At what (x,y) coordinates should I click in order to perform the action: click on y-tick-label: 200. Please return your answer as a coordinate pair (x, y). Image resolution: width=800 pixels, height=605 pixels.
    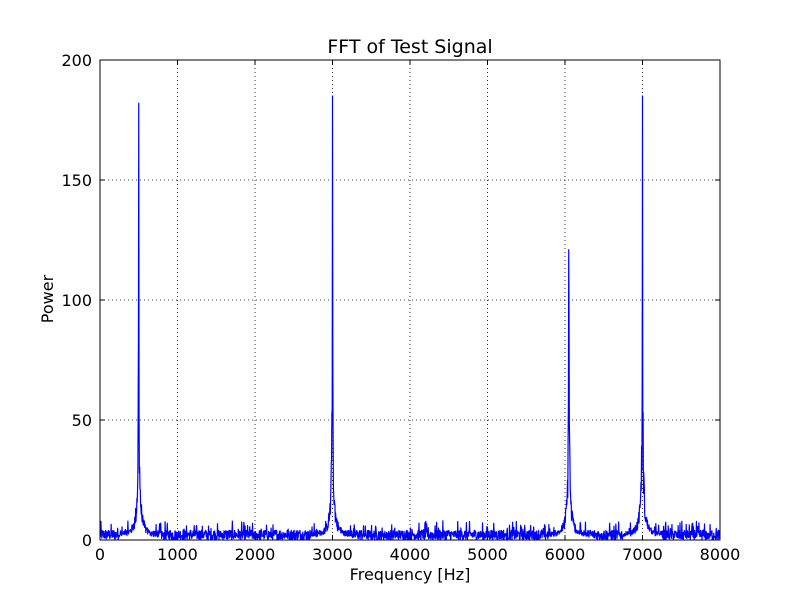
    Looking at the image, I should click on (76, 60).